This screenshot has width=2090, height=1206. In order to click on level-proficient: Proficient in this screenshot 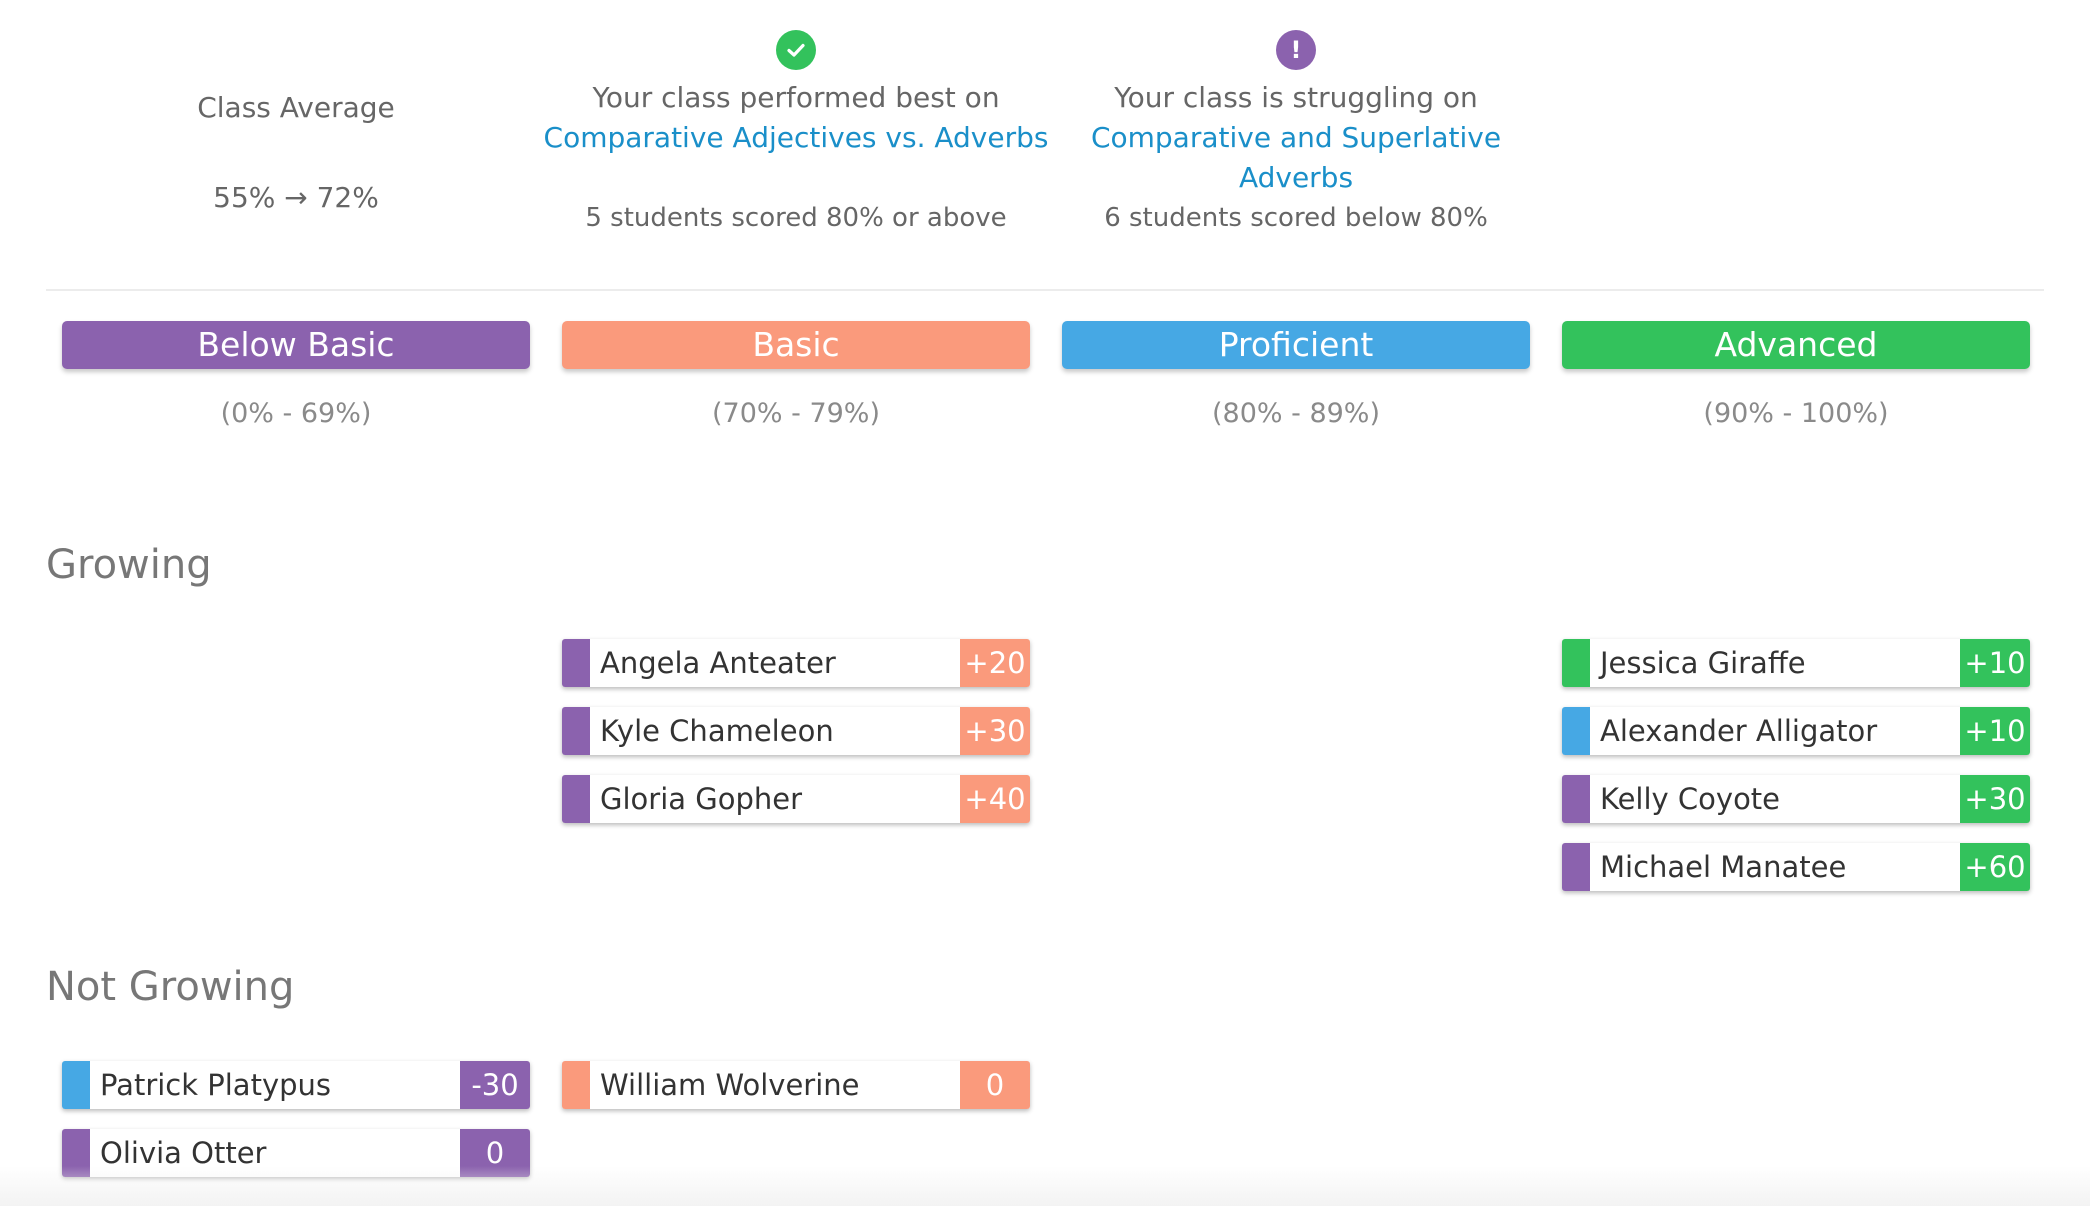, I will do `click(1296, 345)`.